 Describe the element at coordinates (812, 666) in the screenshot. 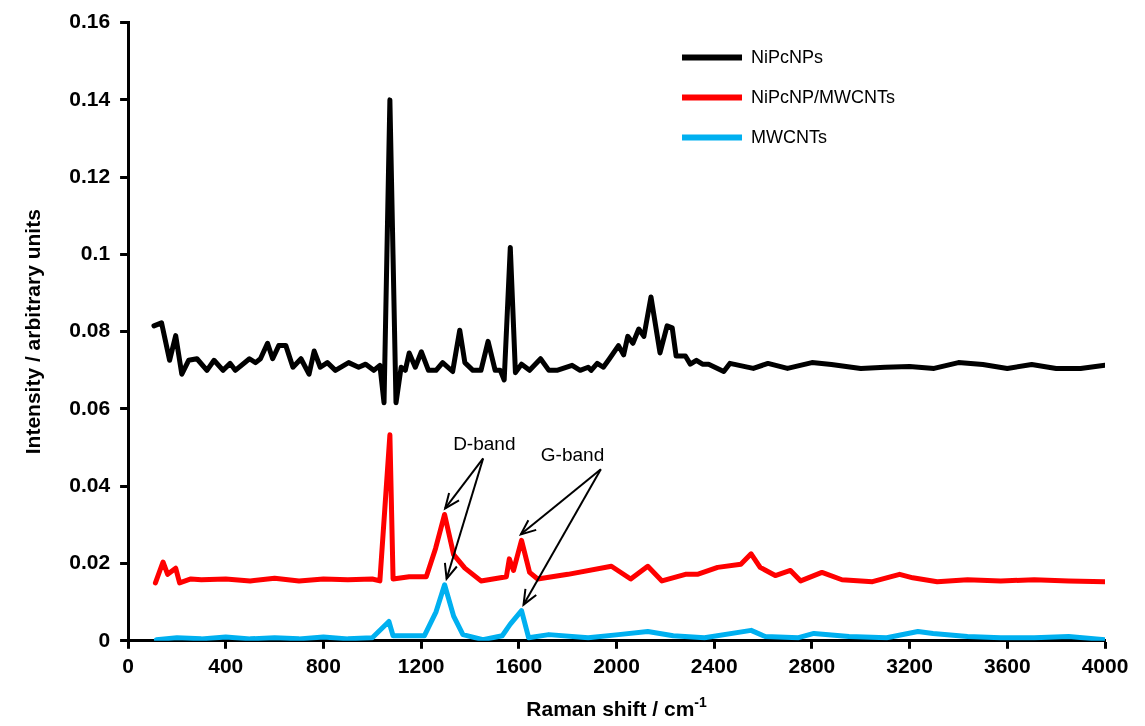

I see `x-tick-label: 2800` at that location.